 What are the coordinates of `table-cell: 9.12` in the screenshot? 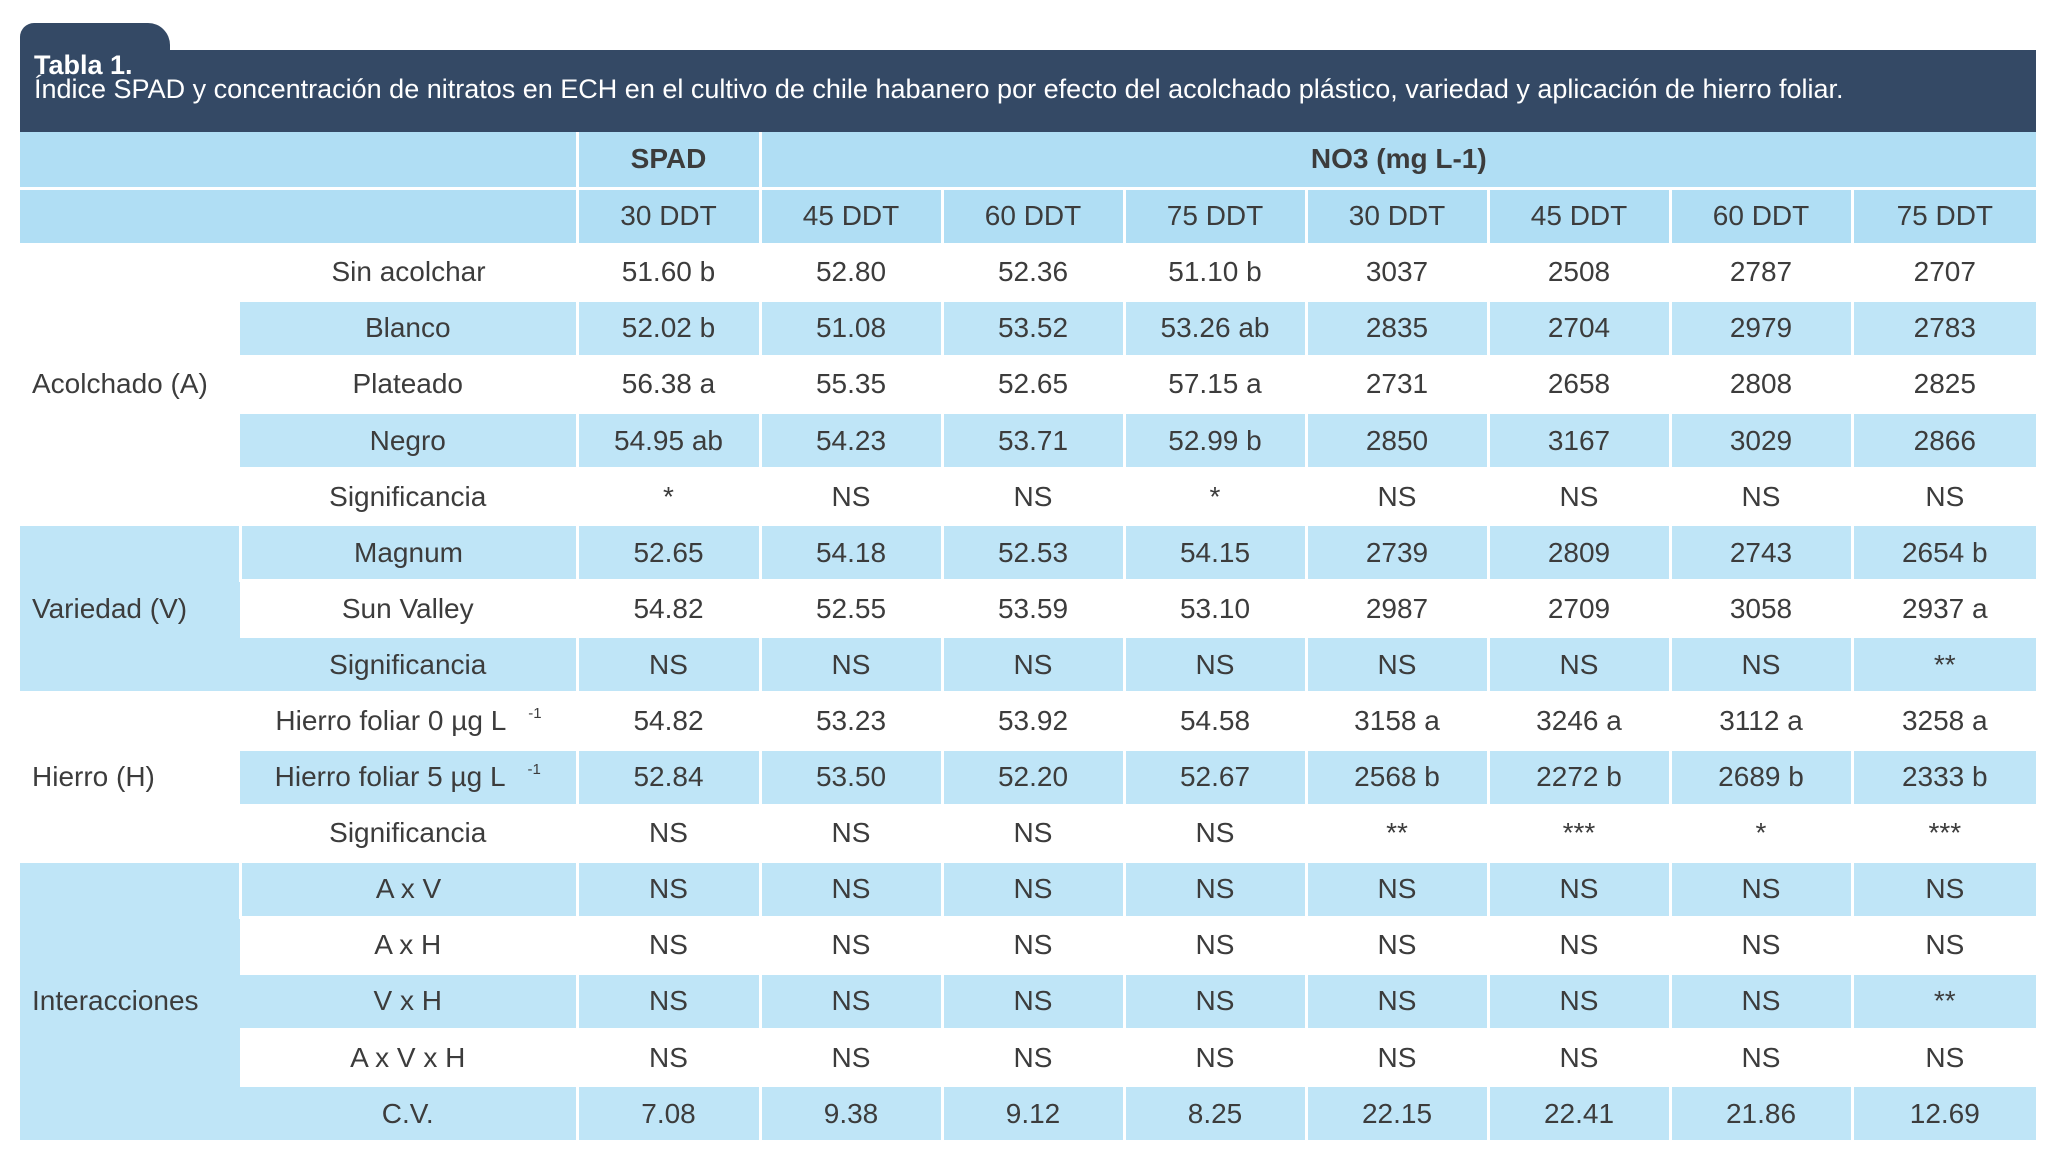 It's located at (1032, 1114).